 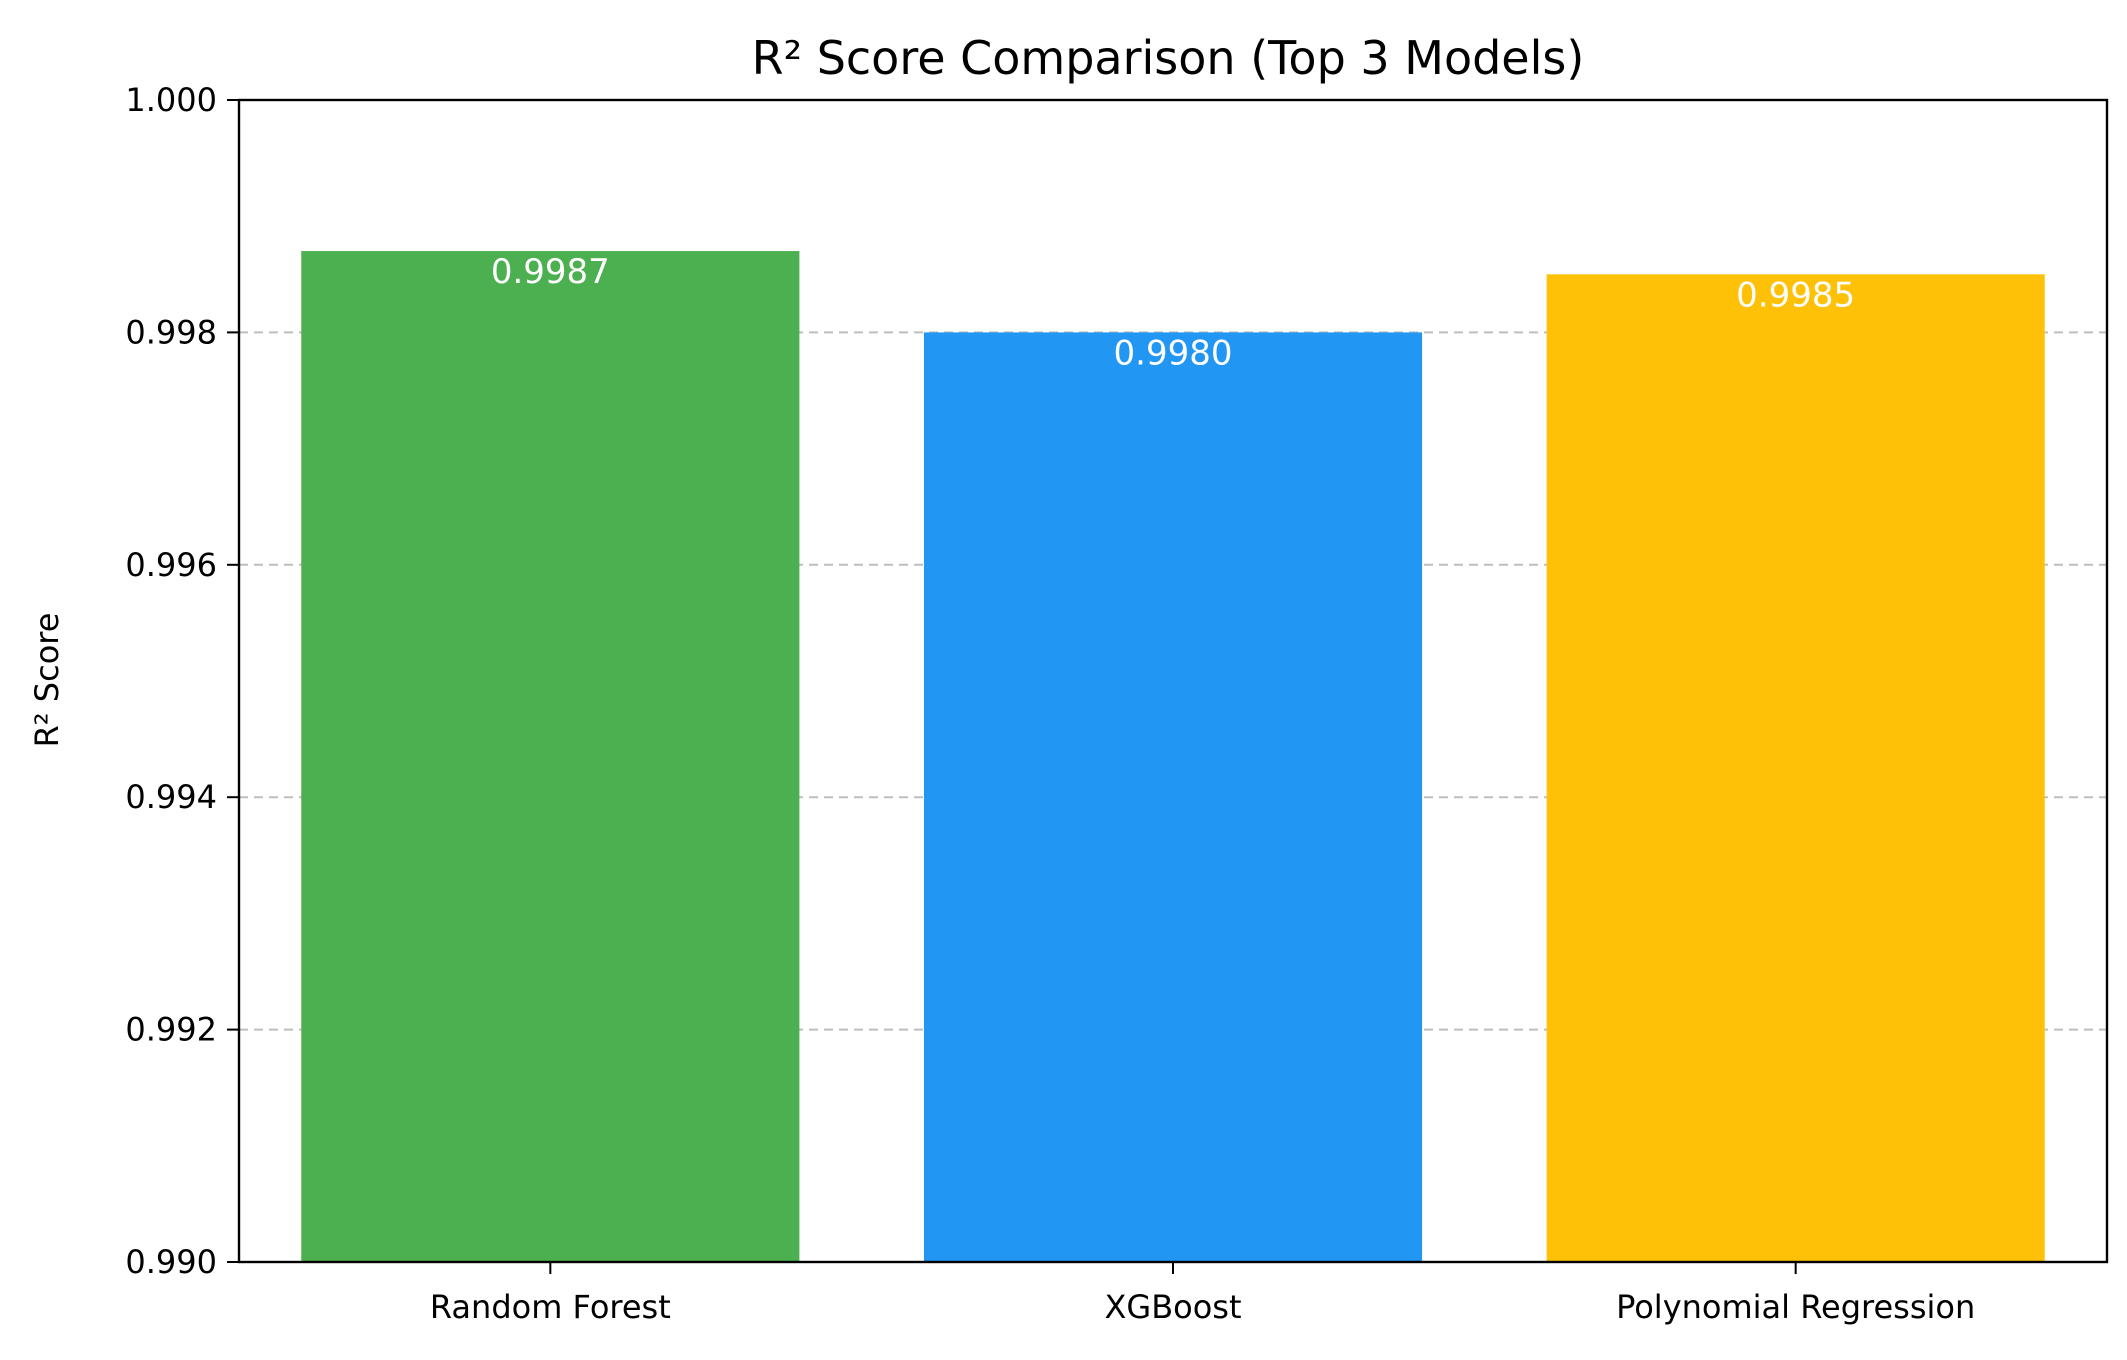 I want to click on x-tick-label: XGBoost, so click(x=1172, y=1307).